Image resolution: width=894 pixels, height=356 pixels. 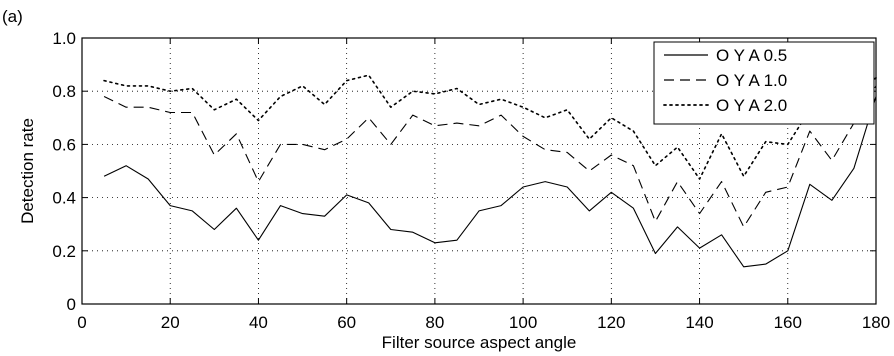 What do you see at coordinates (523, 322) in the screenshot?
I see `x-tick-label: 100` at bounding box center [523, 322].